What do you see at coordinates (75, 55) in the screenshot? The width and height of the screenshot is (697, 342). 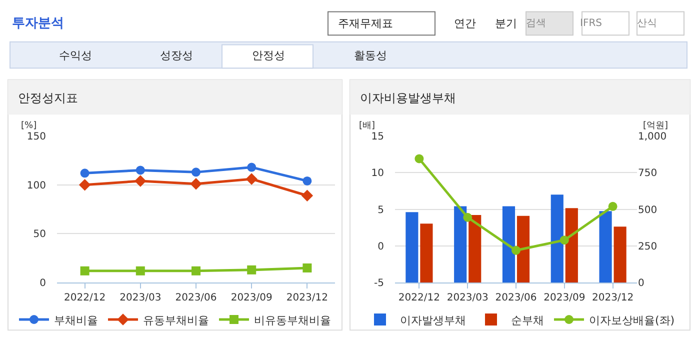 I see `text: 수익성` at bounding box center [75, 55].